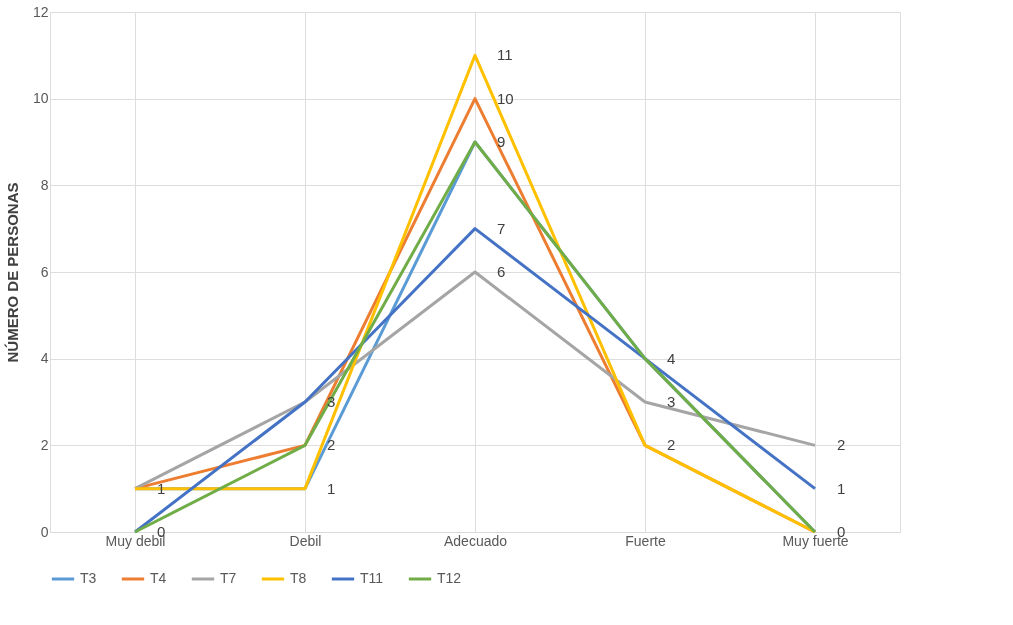 The width and height of the screenshot is (1013, 625). Describe the element at coordinates (505, 55) in the screenshot. I see `data-label: 11` at that location.